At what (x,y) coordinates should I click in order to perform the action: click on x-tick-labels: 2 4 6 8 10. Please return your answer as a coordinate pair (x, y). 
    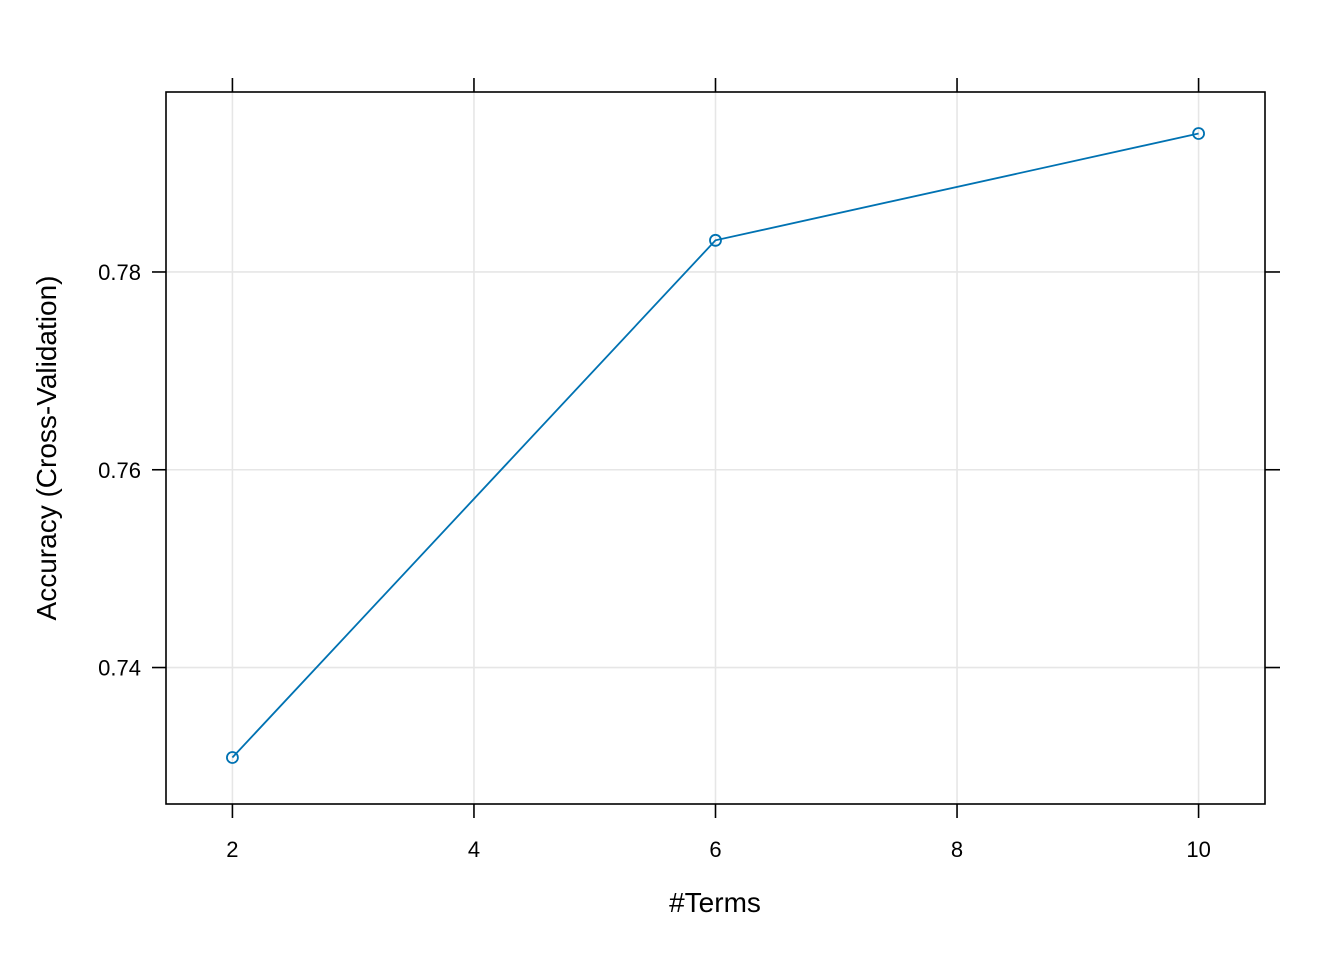
    Looking at the image, I should click on (718, 849).